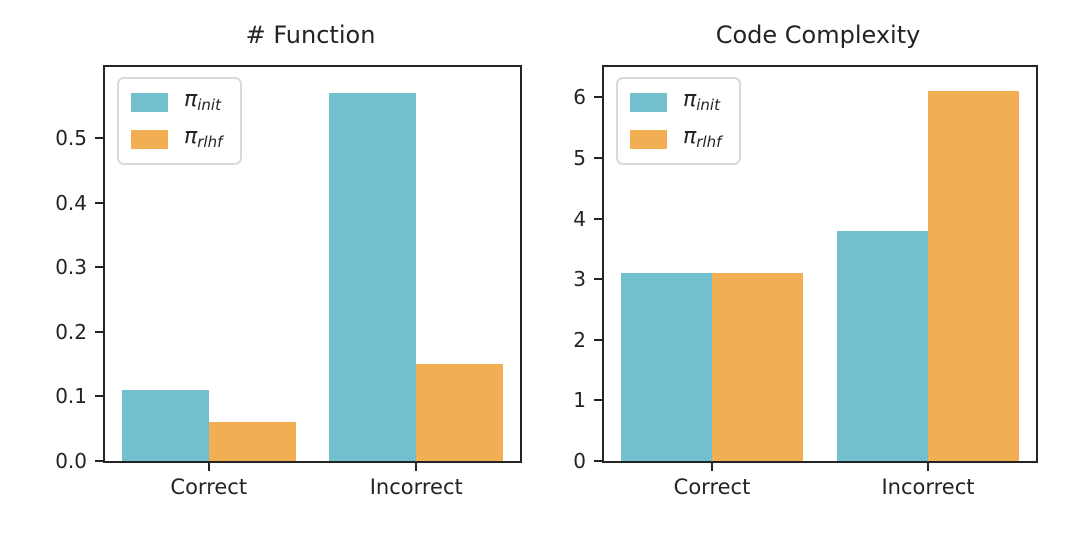 This screenshot has width=1080, height=533. Describe the element at coordinates (71, 202) in the screenshot. I see `y-tick-label: 0.4` at that location.